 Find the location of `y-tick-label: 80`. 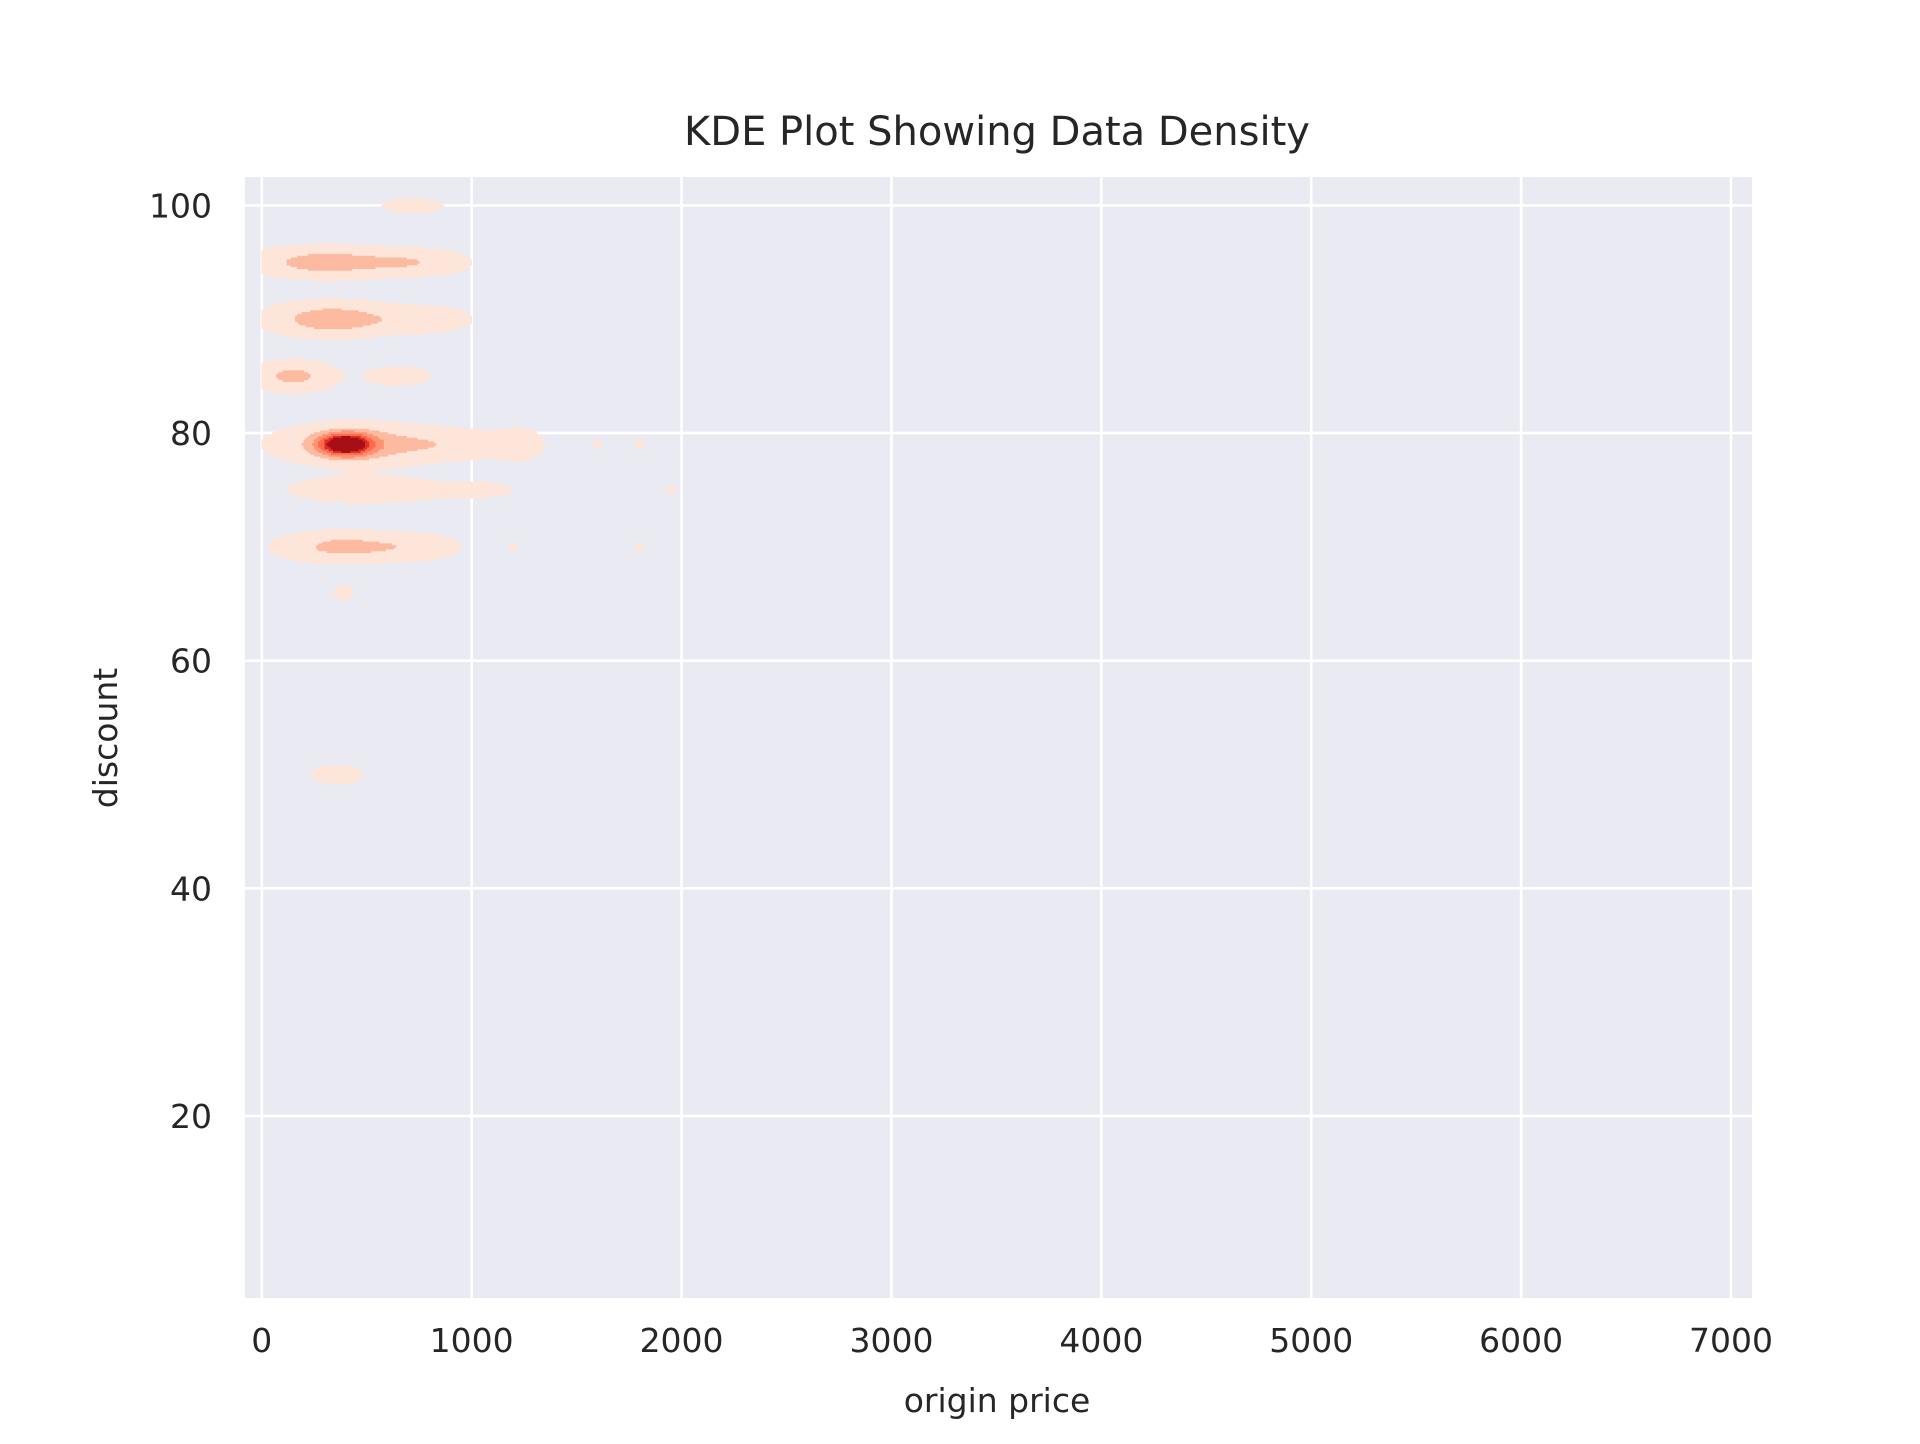

y-tick-label: 80 is located at coordinates (191, 433).